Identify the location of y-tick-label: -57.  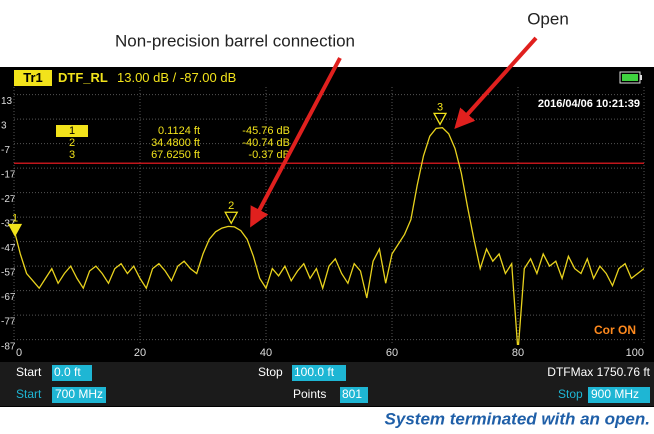
(8, 273).